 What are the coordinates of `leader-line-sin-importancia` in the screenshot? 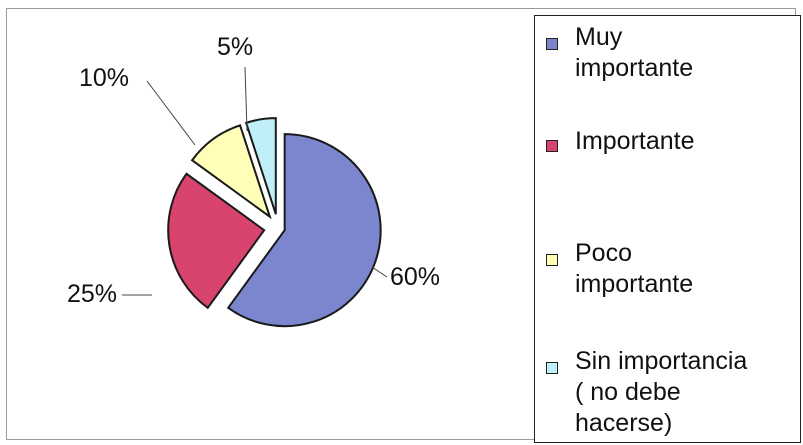 It's located at (246, 99).